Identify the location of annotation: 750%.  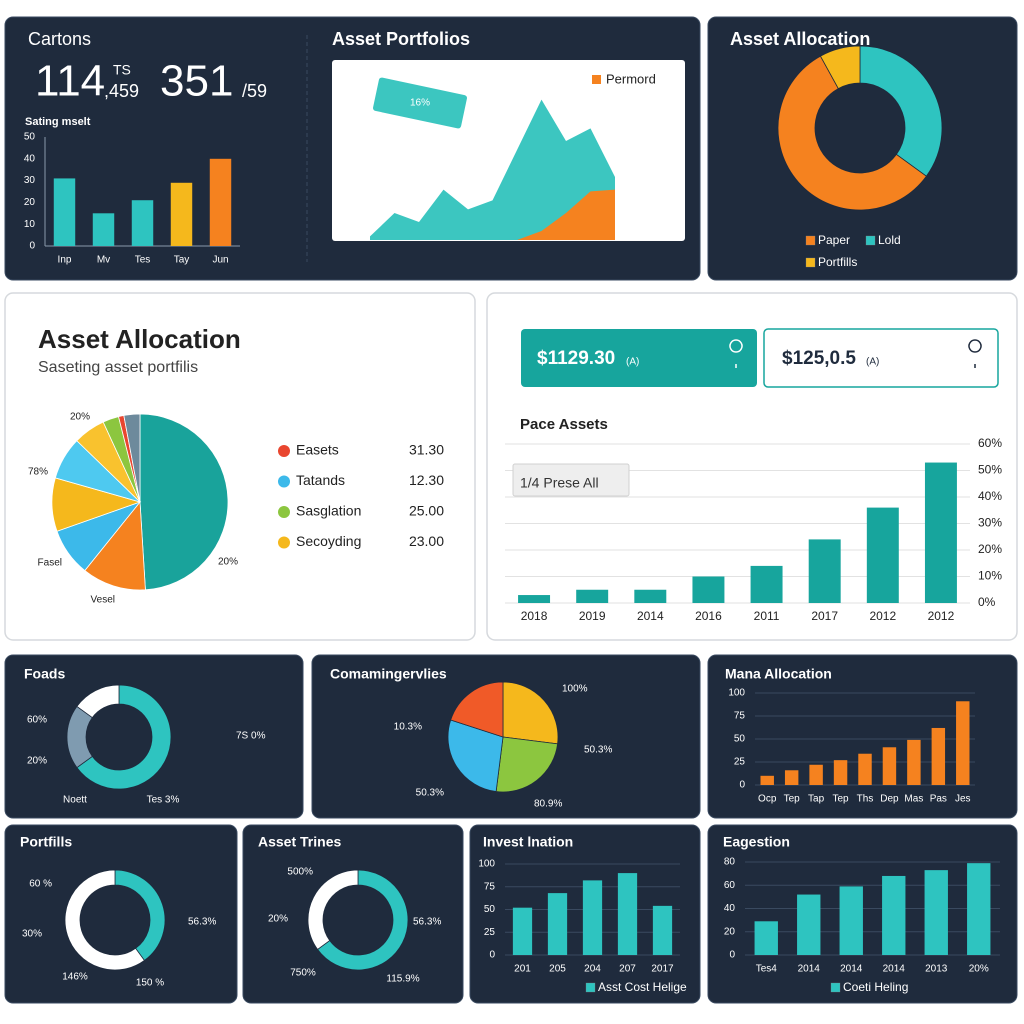
(303, 973).